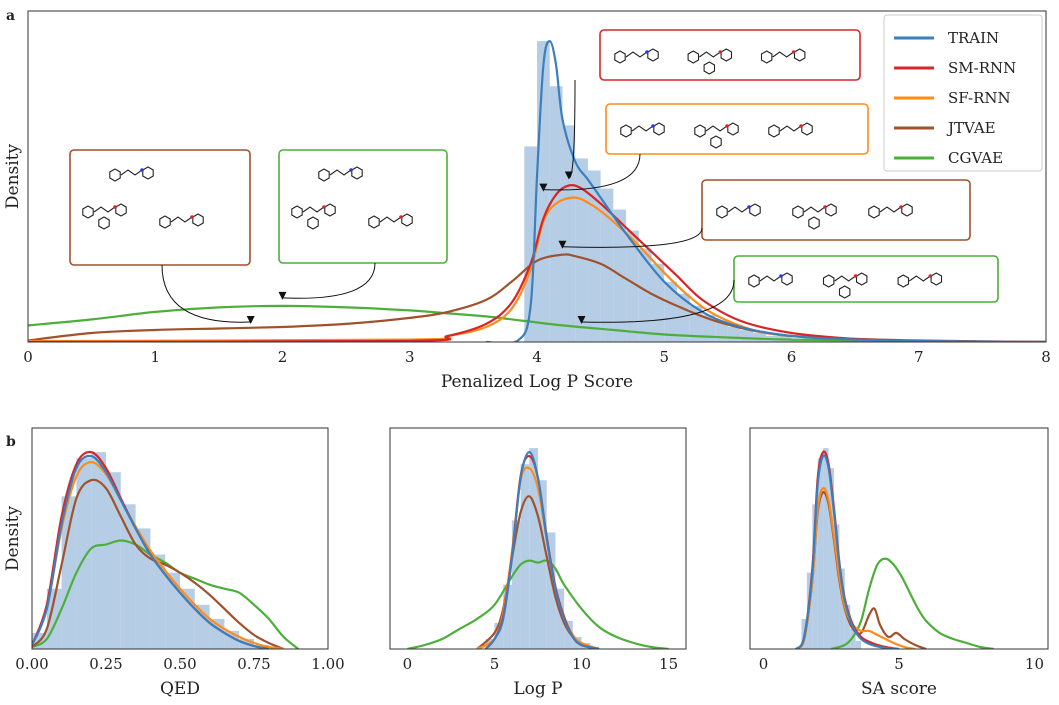 The width and height of the screenshot is (1059, 705). I want to click on legend-entry: JTVAE, so click(971, 128).